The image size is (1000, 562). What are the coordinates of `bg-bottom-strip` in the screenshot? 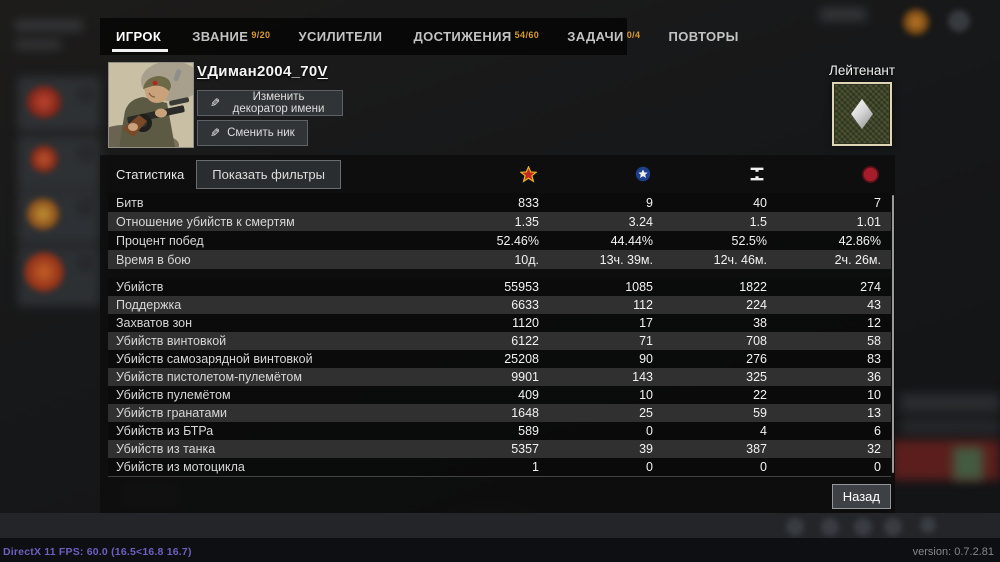 It's located at (500, 525).